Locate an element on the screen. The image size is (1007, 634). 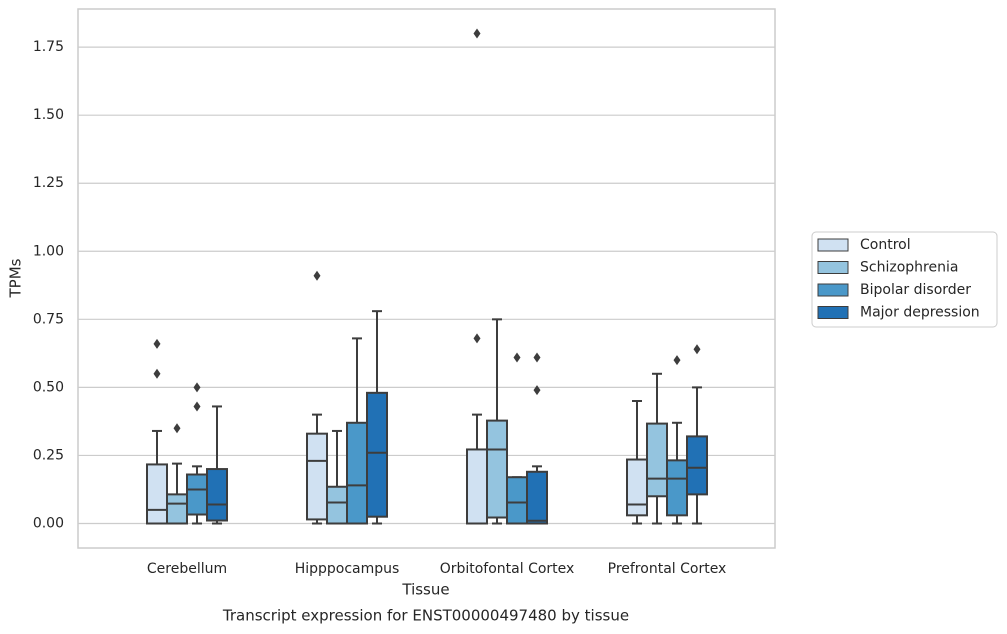
y-tick-label: 0.75 is located at coordinates (48, 319).